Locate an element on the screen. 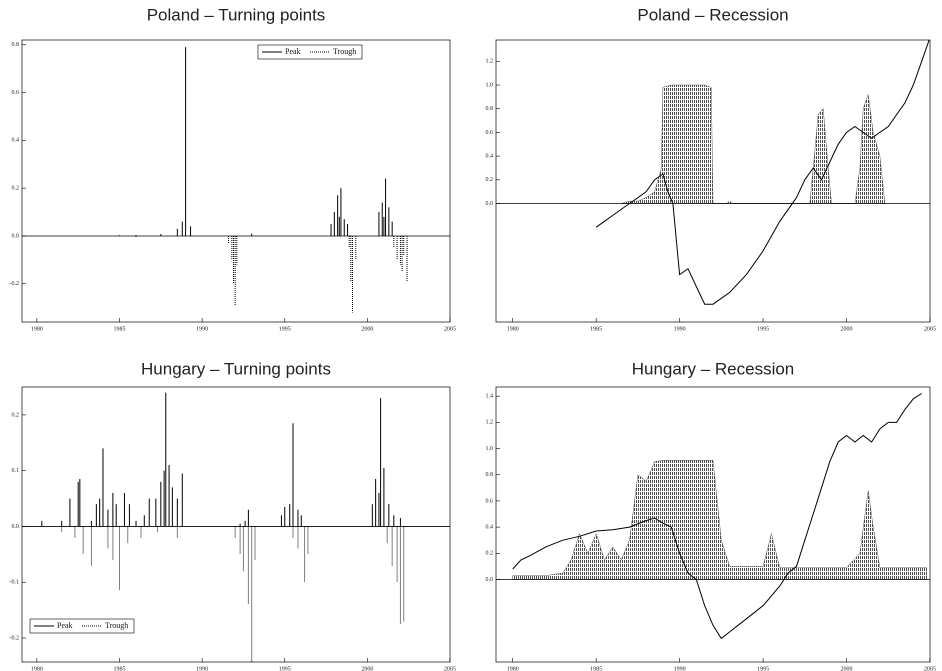 This screenshot has height=671, width=942. panel-title: Hungary – Turning points is located at coordinates (236, 368).